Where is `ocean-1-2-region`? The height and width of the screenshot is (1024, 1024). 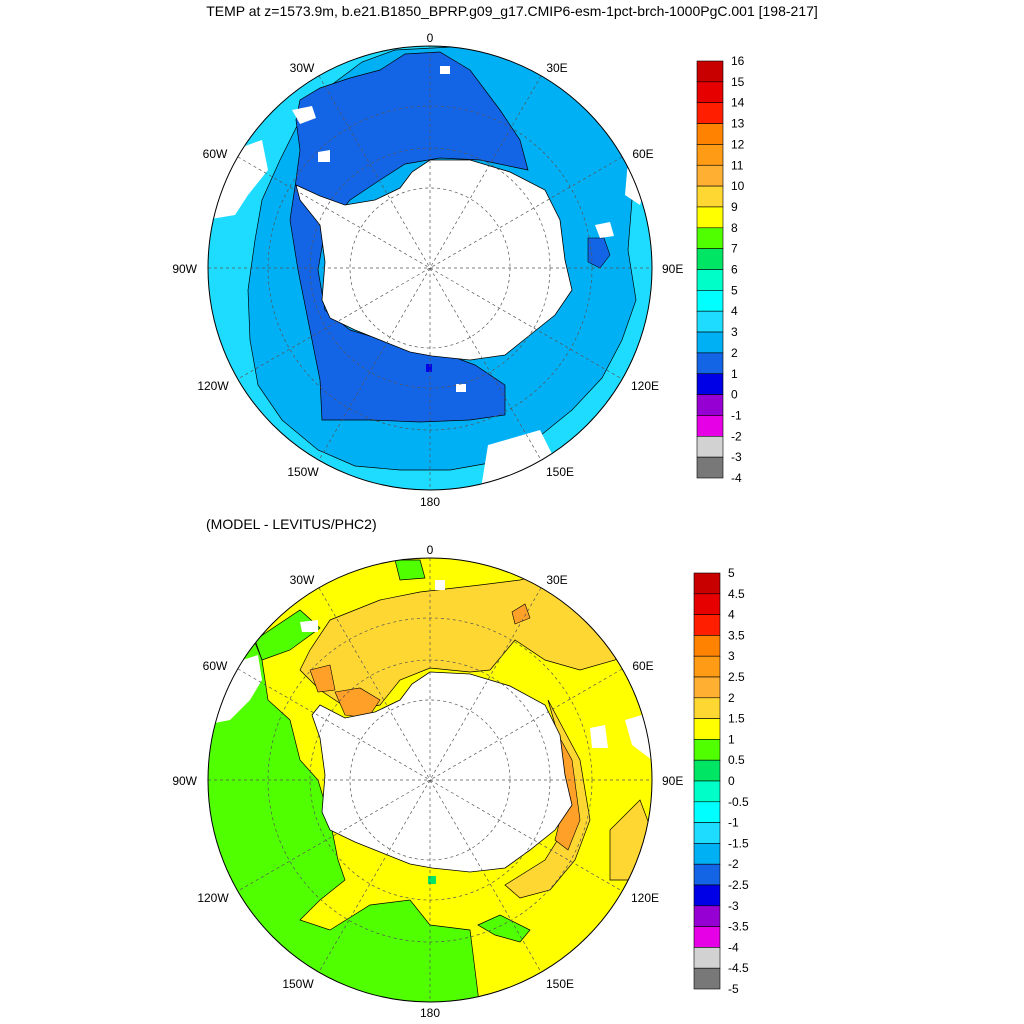 ocean-1-2-region is located at coordinates (409, 237).